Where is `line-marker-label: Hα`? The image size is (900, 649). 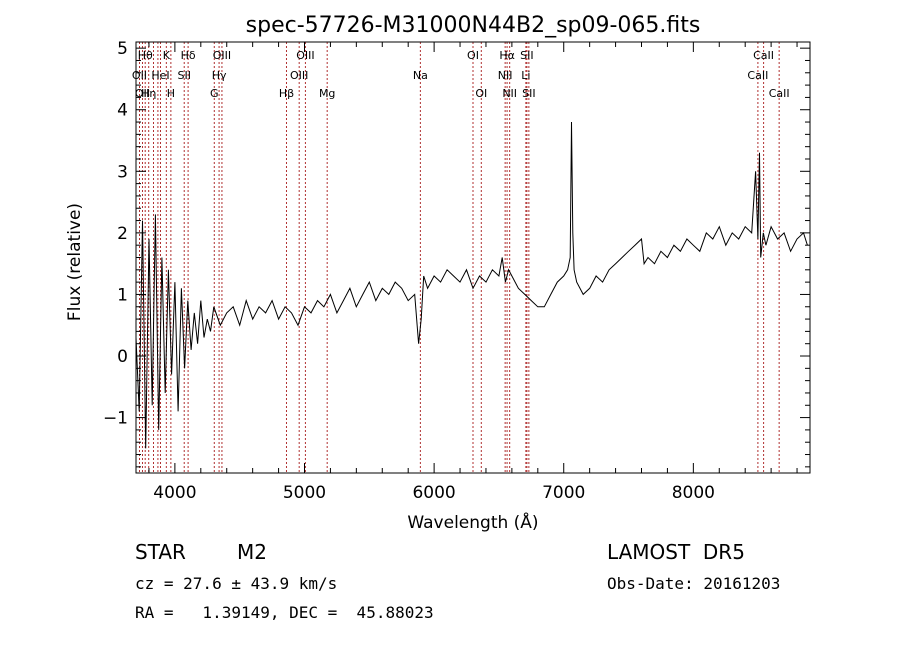
line-marker-label: Hα is located at coordinates (507, 55).